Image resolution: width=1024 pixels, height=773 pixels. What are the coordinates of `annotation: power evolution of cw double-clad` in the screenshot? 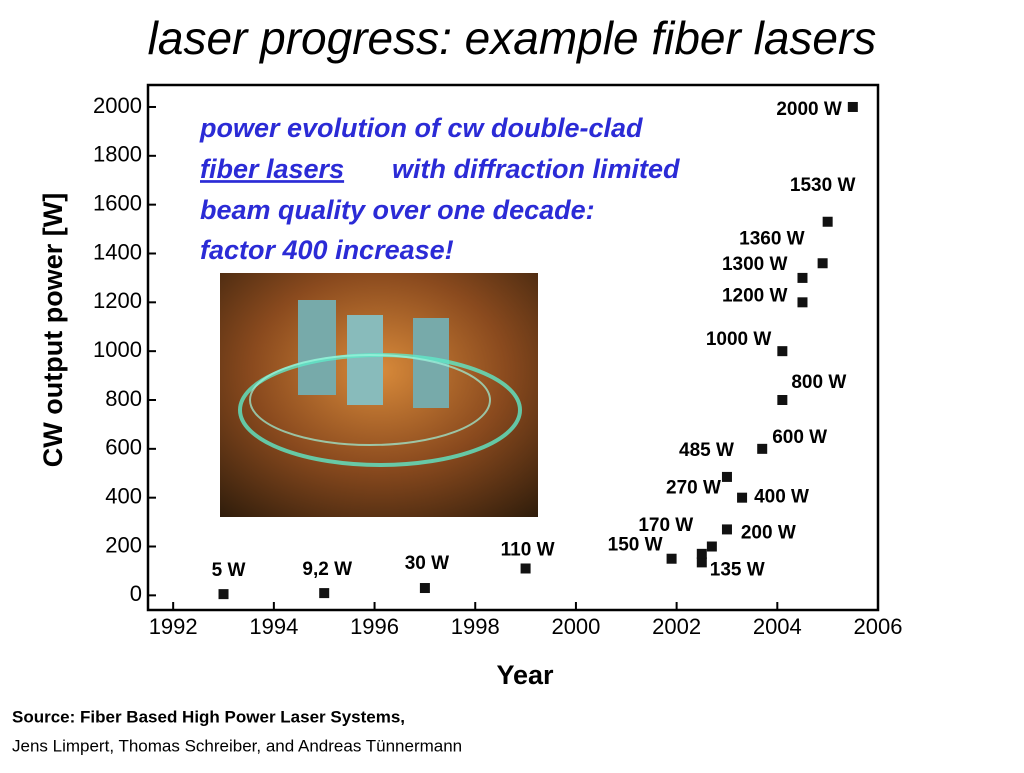 It's located at (421, 128).